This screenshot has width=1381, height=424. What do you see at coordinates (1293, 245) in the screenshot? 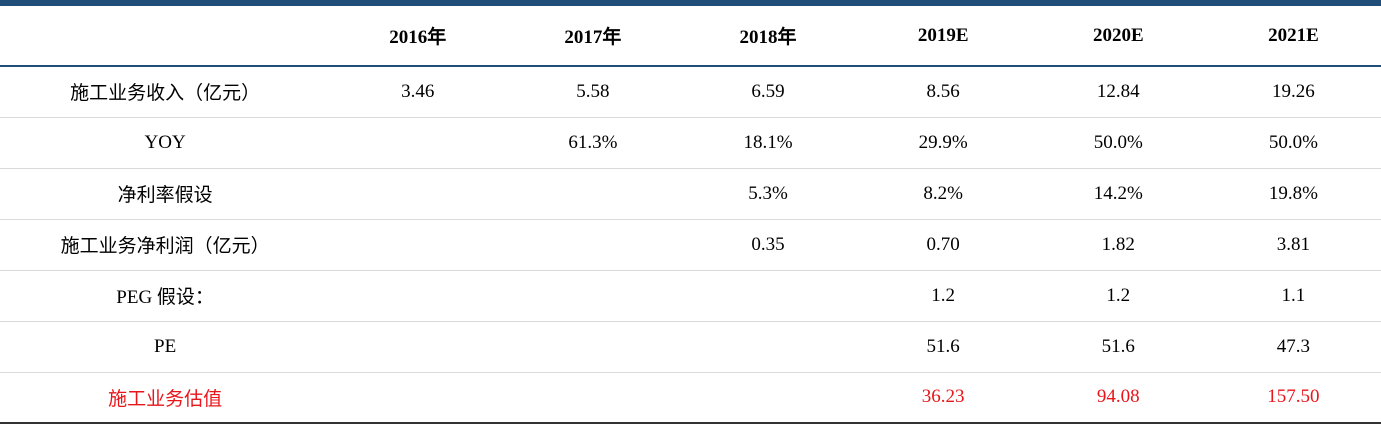
I see `table-cell: 3.81` at bounding box center [1293, 245].